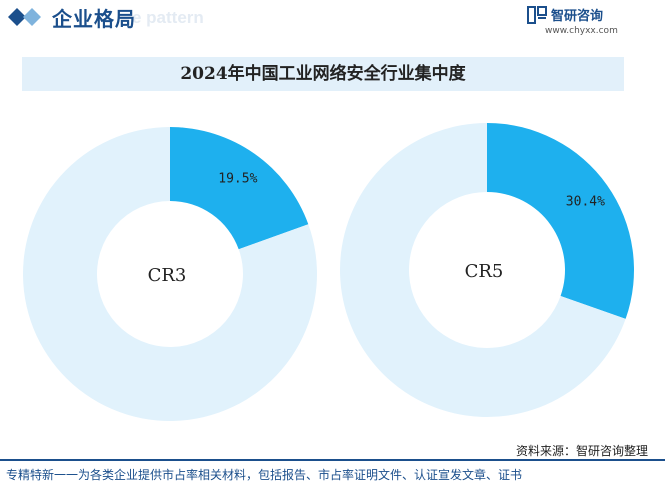  What do you see at coordinates (581, 451) in the screenshot?
I see `source-note: 资料来源：智研咨询整理` at bounding box center [581, 451].